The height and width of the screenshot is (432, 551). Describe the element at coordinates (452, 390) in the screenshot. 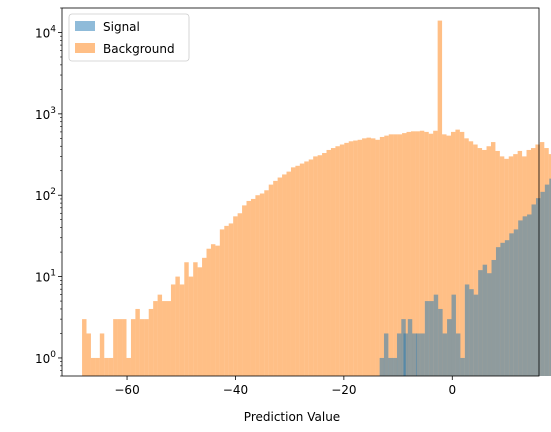

I see `x-tick-label: 0` at that location.